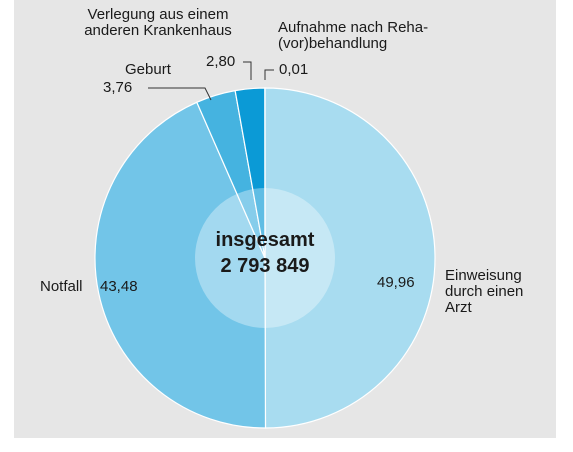 The height and width of the screenshot is (452, 573). Describe the element at coordinates (484, 291) in the screenshot. I see `category-label: Einweisung durch einen Arzt` at that location.